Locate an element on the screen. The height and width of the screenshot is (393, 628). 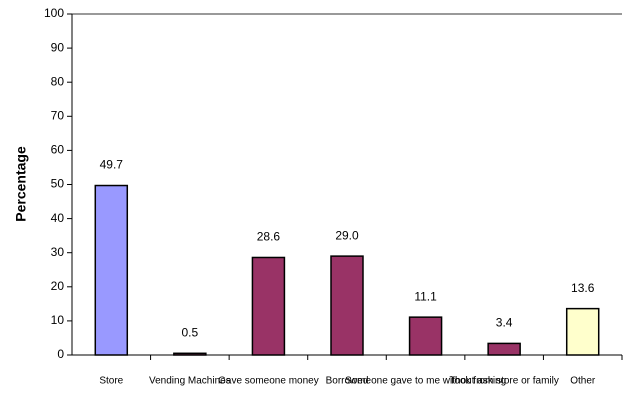
value-label: 3.4 is located at coordinates (504, 323).